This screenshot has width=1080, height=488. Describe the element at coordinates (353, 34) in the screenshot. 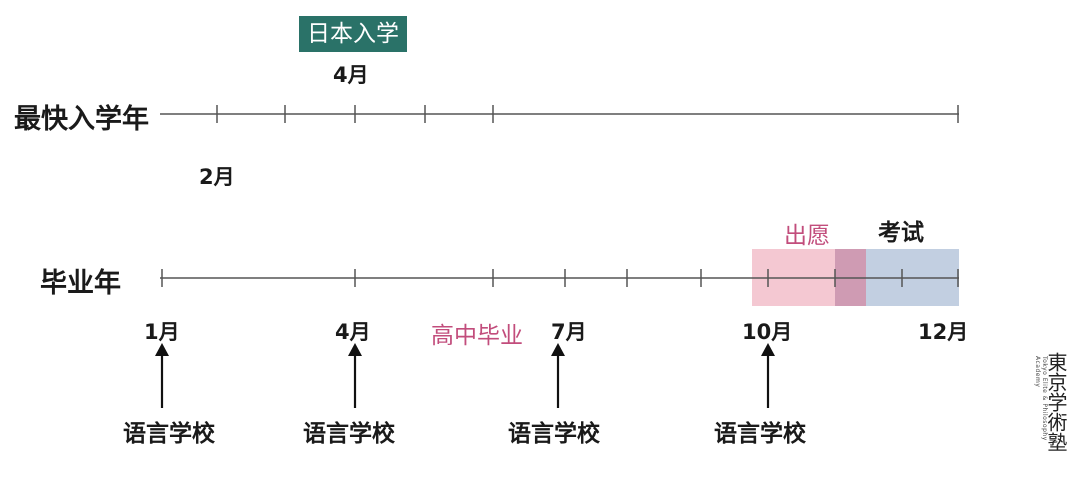

I see `japan-enrollment-badge: 日本入学` at that location.